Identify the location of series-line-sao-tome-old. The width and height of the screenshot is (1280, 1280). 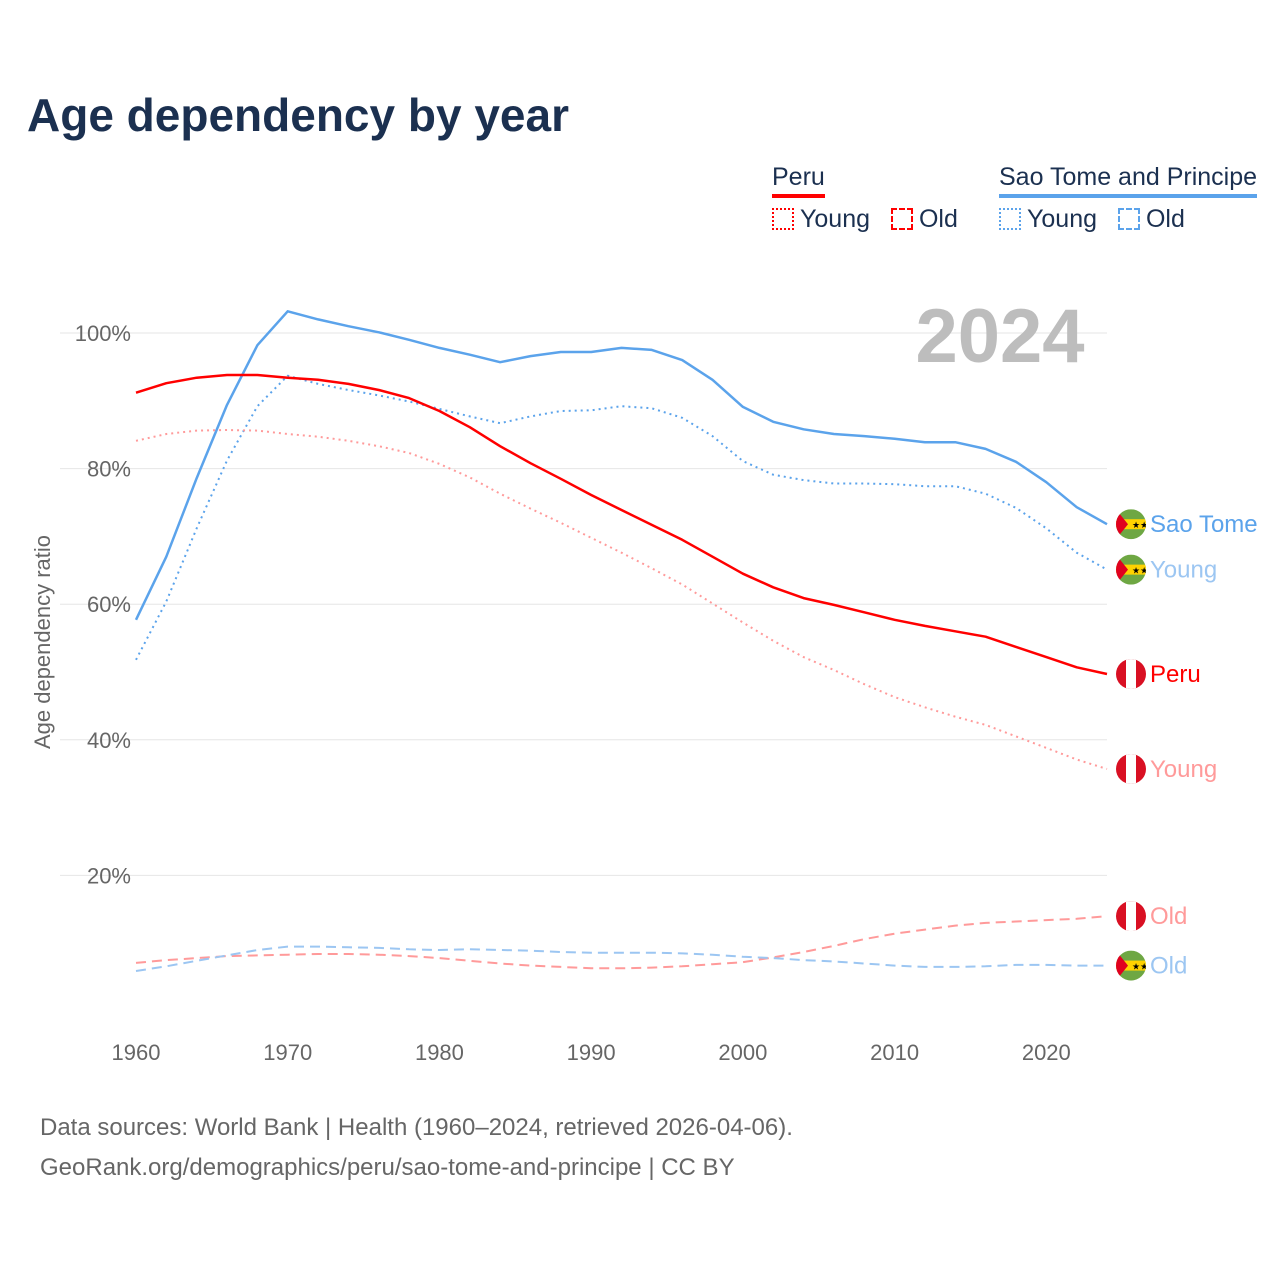
(621, 958).